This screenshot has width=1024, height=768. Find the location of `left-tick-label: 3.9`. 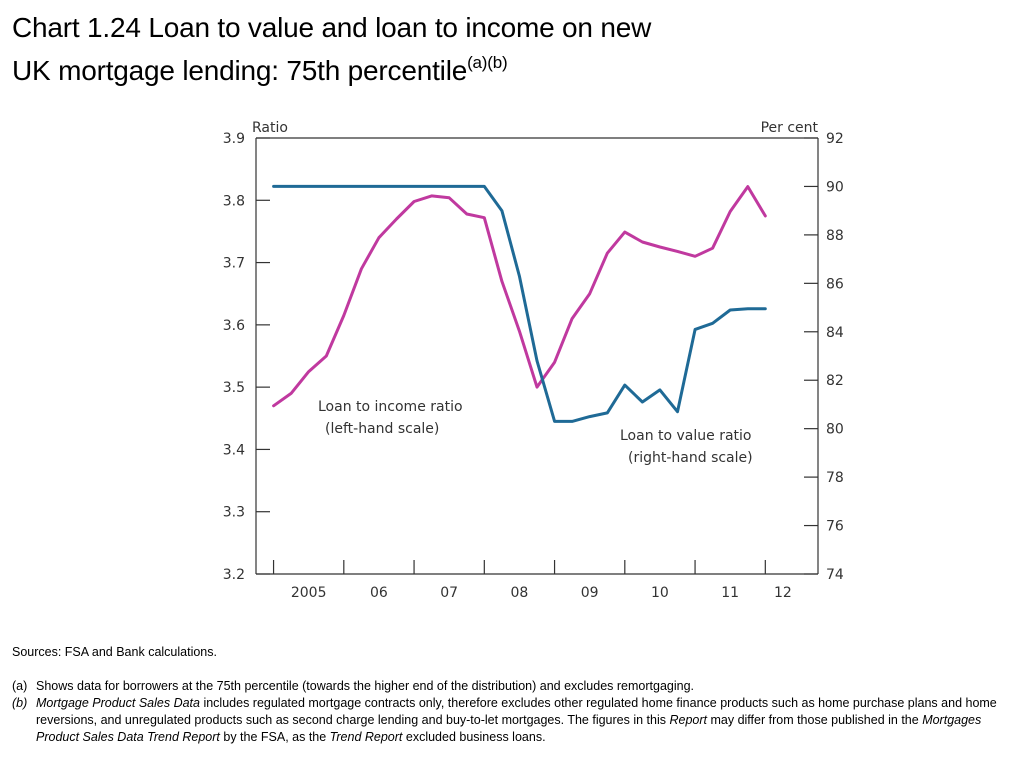

left-tick-label: 3.9 is located at coordinates (234, 139).